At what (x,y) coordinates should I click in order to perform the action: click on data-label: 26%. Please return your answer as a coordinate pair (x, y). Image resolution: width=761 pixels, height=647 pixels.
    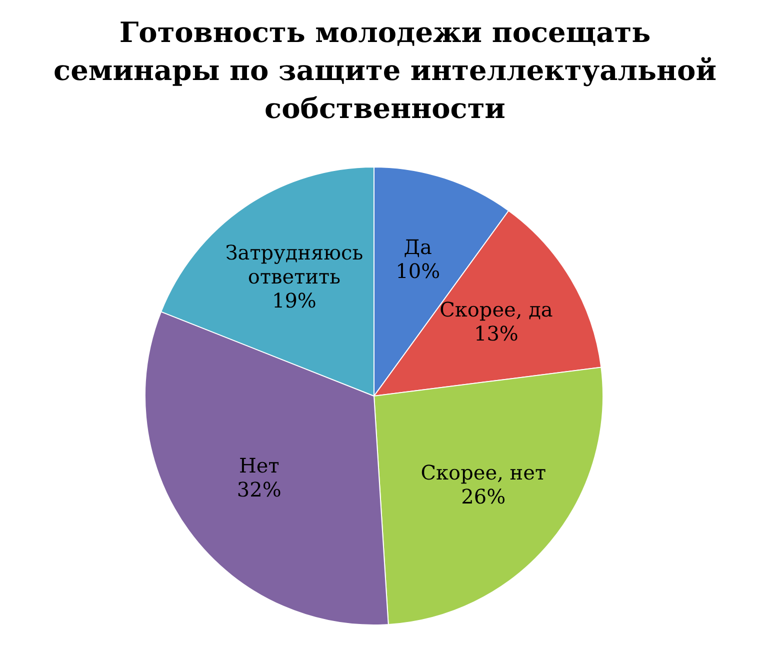
    Looking at the image, I should click on (483, 496).